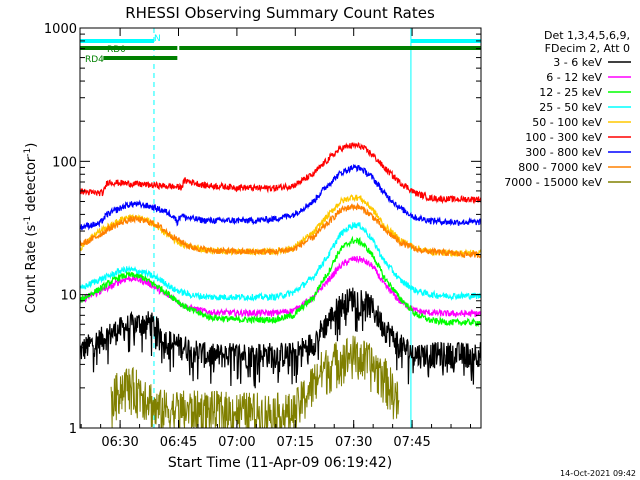  Describe the element at coordinates (68, 296) in the screenshot. I see `y-tick-label: 10` at that location.